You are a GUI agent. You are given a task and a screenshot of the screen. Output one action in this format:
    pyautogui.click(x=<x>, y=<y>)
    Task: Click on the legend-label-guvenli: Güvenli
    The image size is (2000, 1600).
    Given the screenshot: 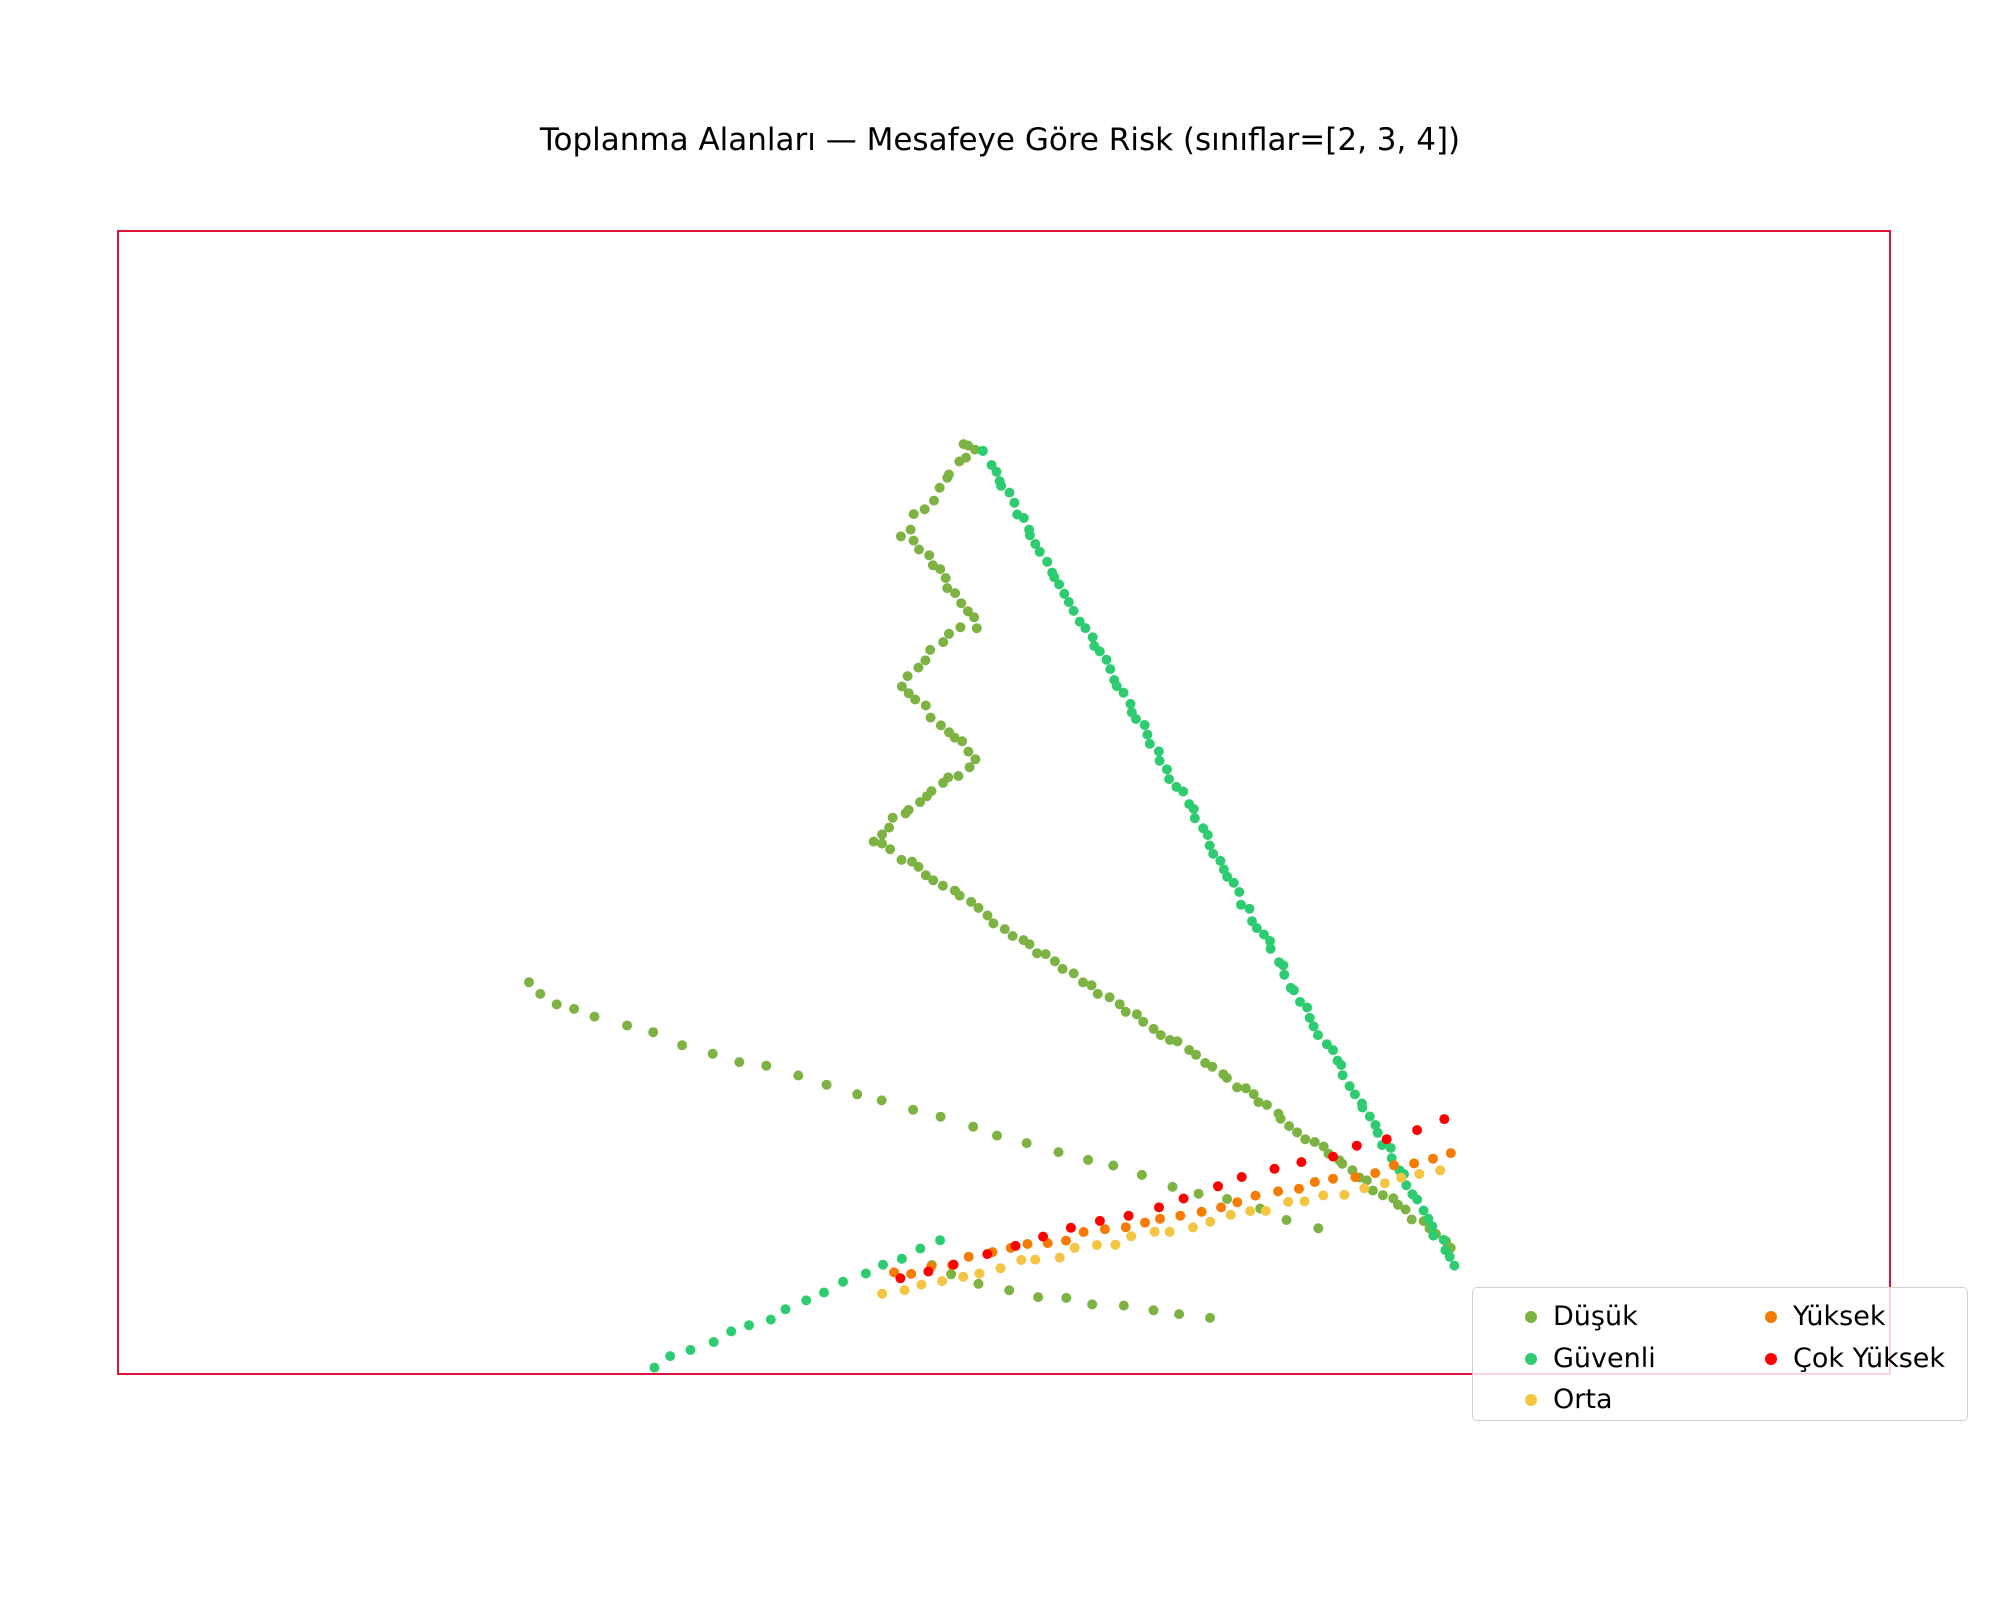 What is the action you would take?
    pyautogui.click(x=1604, y=1358)
    